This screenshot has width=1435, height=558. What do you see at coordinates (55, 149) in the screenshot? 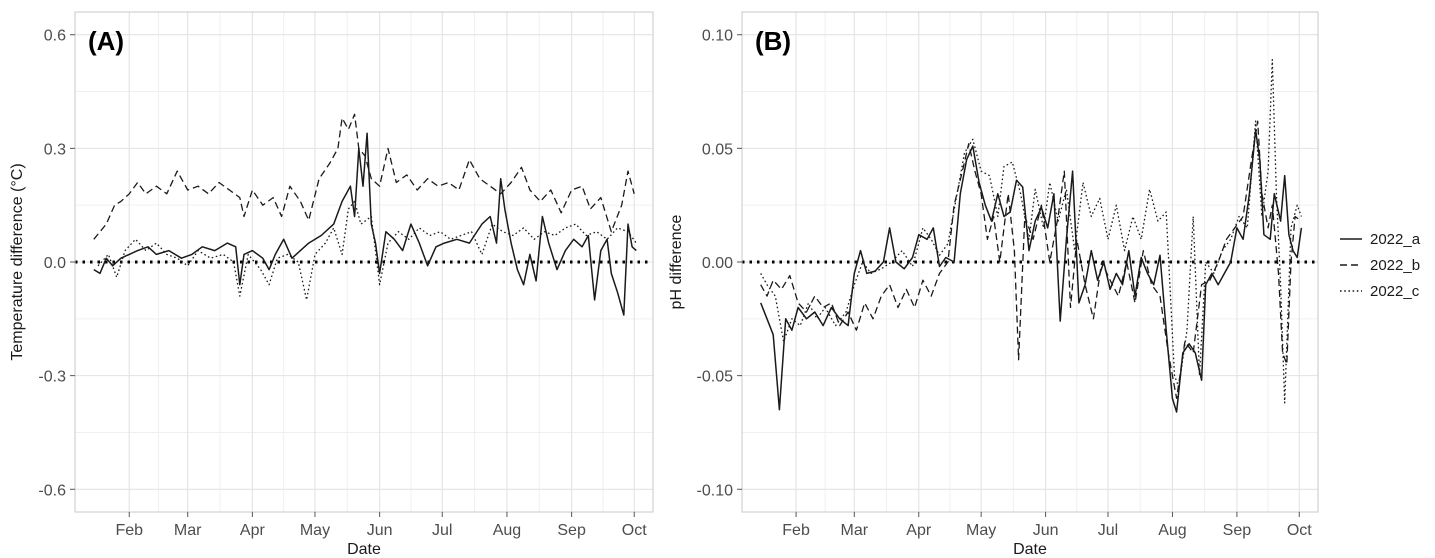
I see `y-tick-label: 0.3` at bounding box center [55, 149].